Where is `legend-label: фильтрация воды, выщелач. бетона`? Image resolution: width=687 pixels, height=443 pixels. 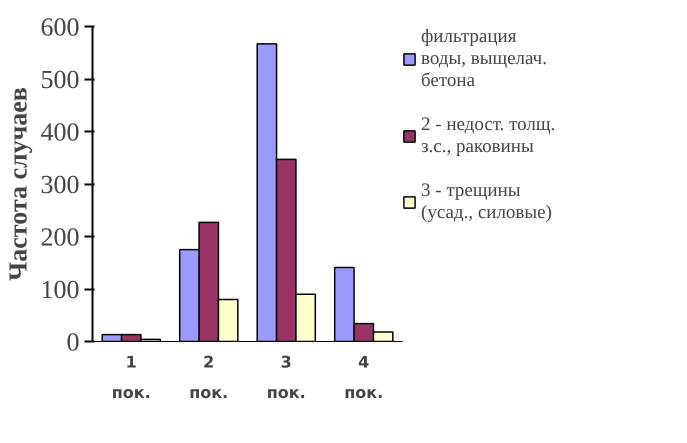 legend-label: фильтрация воды, выщелач. бетона is located at coordinates (484, 59).